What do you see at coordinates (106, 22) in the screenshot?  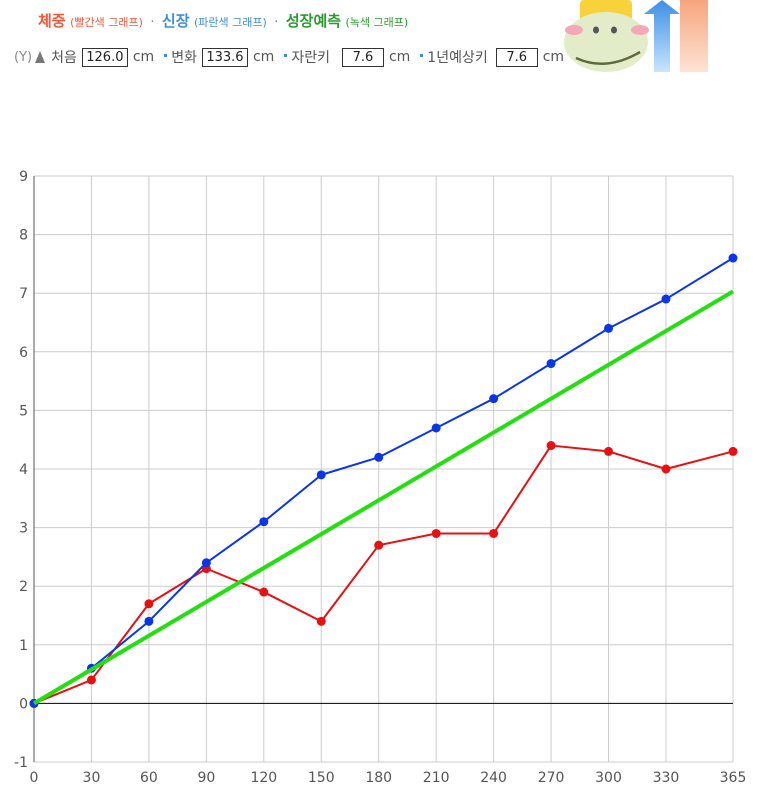 I see `legend-weight-note: (빨간색 그래프)` at bounding box center [106, 22].